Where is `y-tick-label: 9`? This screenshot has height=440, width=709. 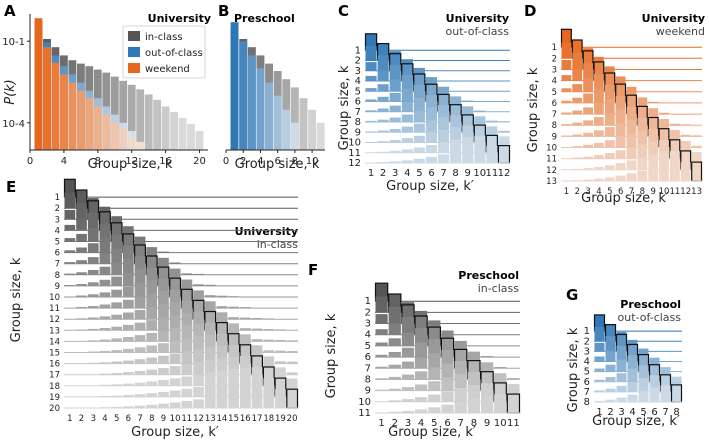
y-tick-label: 9 is located at coordinates (368, 391).